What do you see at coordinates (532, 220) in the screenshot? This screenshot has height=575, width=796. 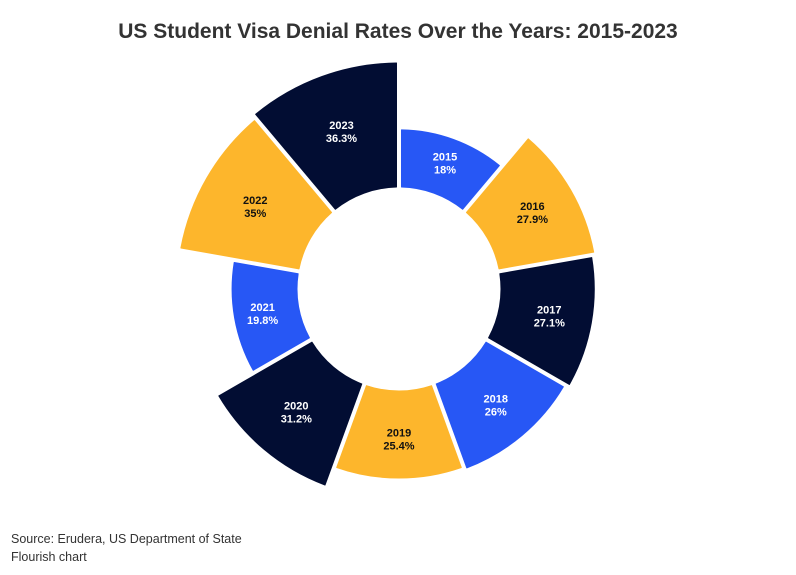 I see `segment-value-2016: 27.9%` at bounding box center [532, 220].